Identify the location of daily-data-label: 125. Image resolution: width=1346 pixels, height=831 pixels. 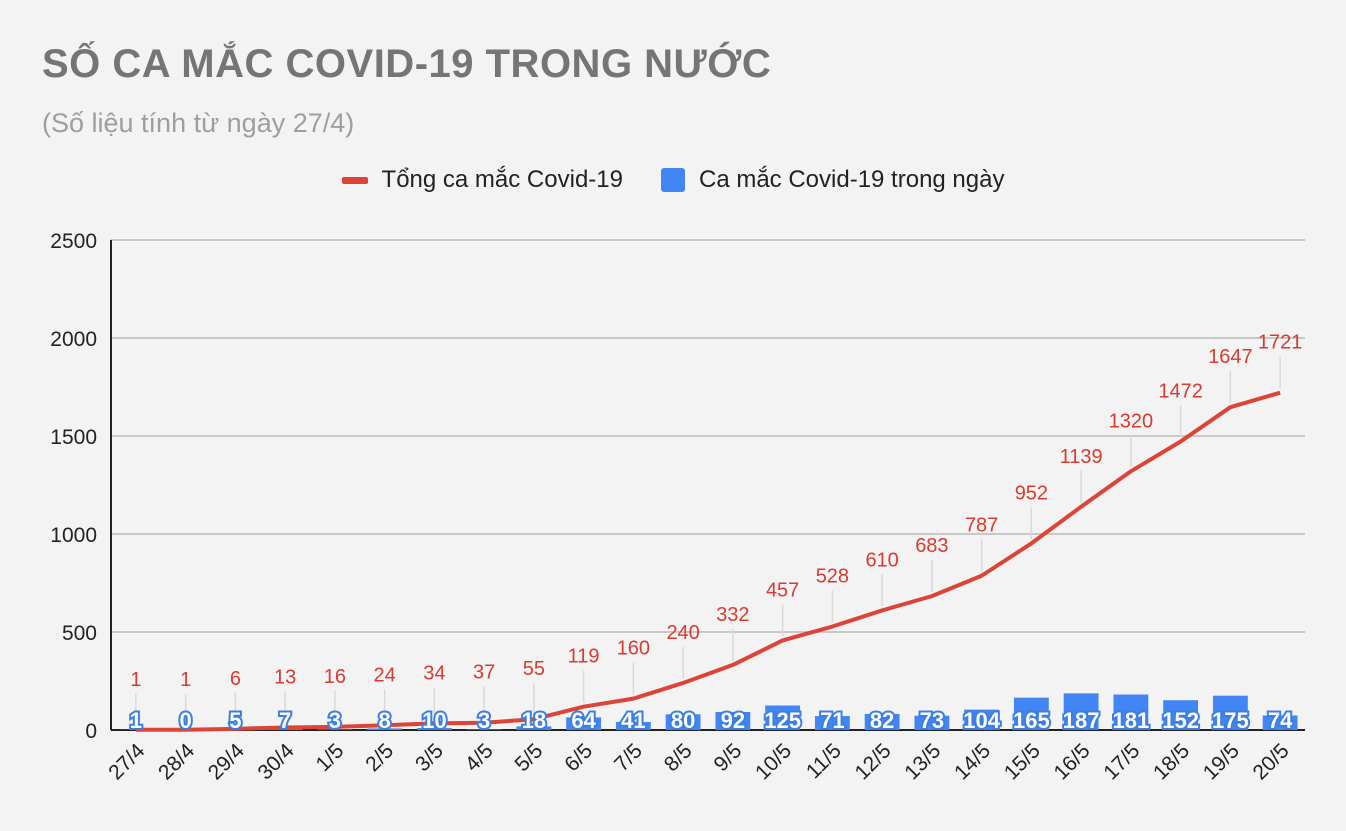
(782, 720).